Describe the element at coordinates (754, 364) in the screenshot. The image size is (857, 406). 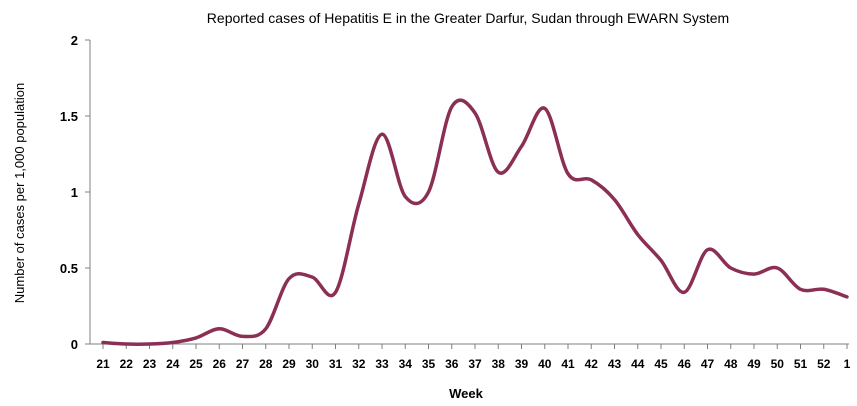
I see `x-tick-label: 49` at that location.